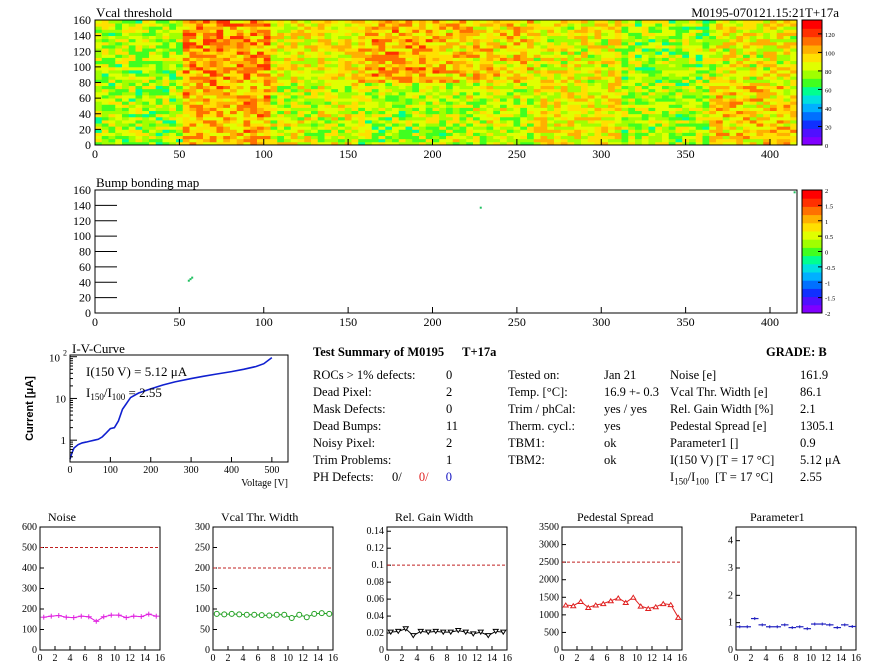  What do you see at coordinates (110, 470) in the screenshot?
I see `x-tick-label: 100` at bounding box center [110, 470].